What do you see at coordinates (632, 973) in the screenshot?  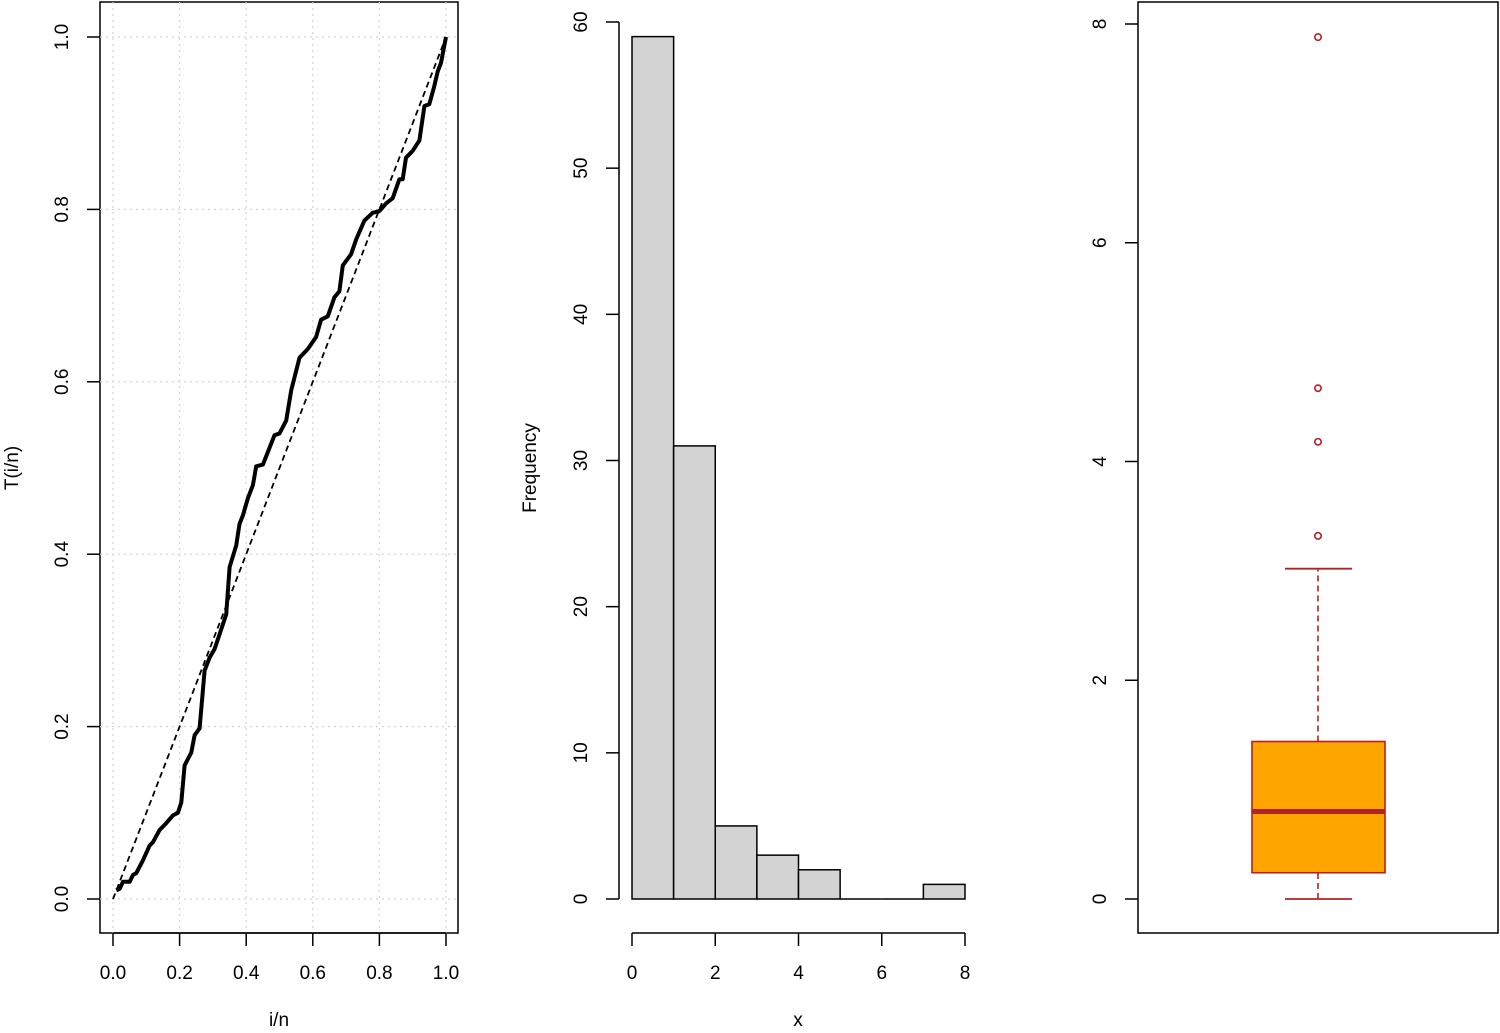 I see `histogram-x-tick-label: 0` at bounding box center [632, 973].